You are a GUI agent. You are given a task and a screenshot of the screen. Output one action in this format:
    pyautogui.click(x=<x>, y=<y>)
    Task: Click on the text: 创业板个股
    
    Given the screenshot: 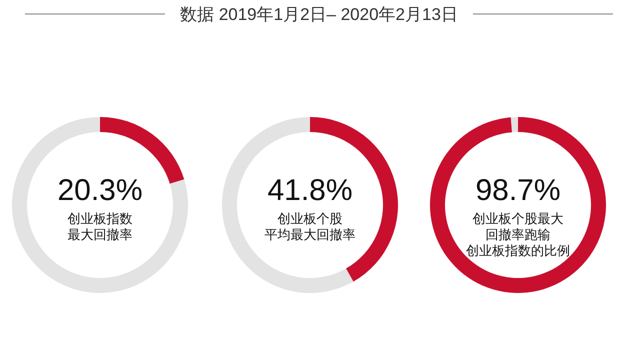 What is the action you would take?
    pyautogui.click(x=310, y=218)
    